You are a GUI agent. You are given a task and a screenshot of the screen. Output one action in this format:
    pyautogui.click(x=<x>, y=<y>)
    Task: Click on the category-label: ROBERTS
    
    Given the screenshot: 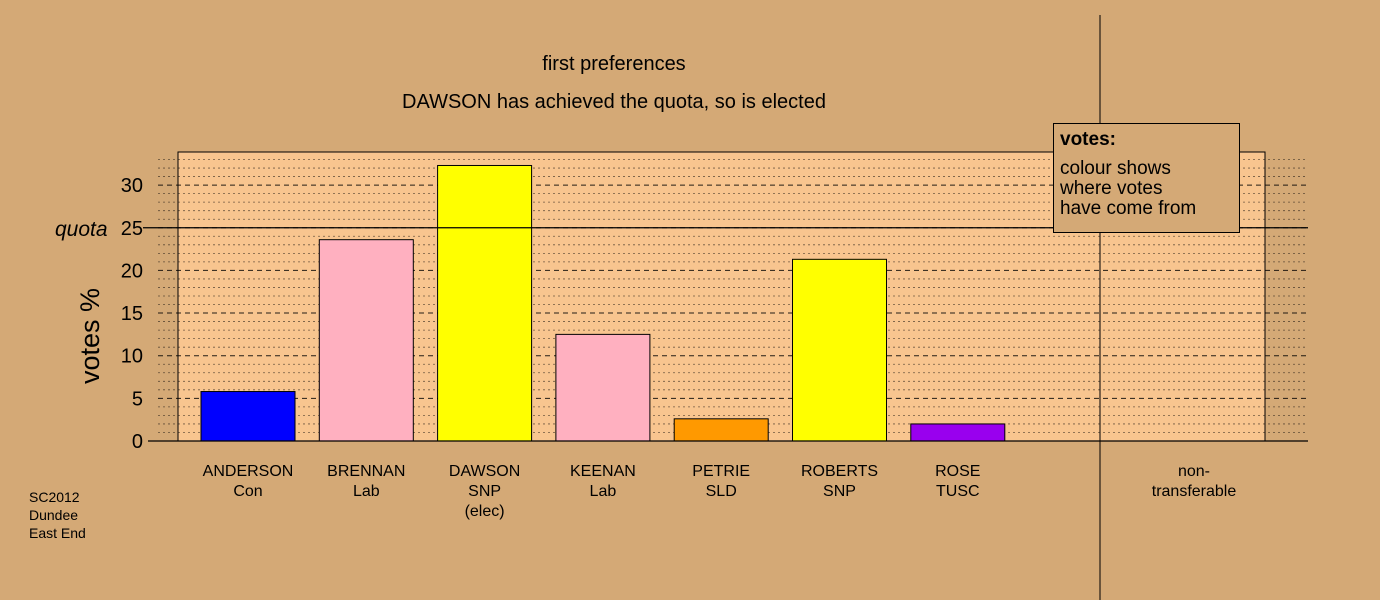 What is the action you would take?
    pyautogui.click(x=839, y=471)
    